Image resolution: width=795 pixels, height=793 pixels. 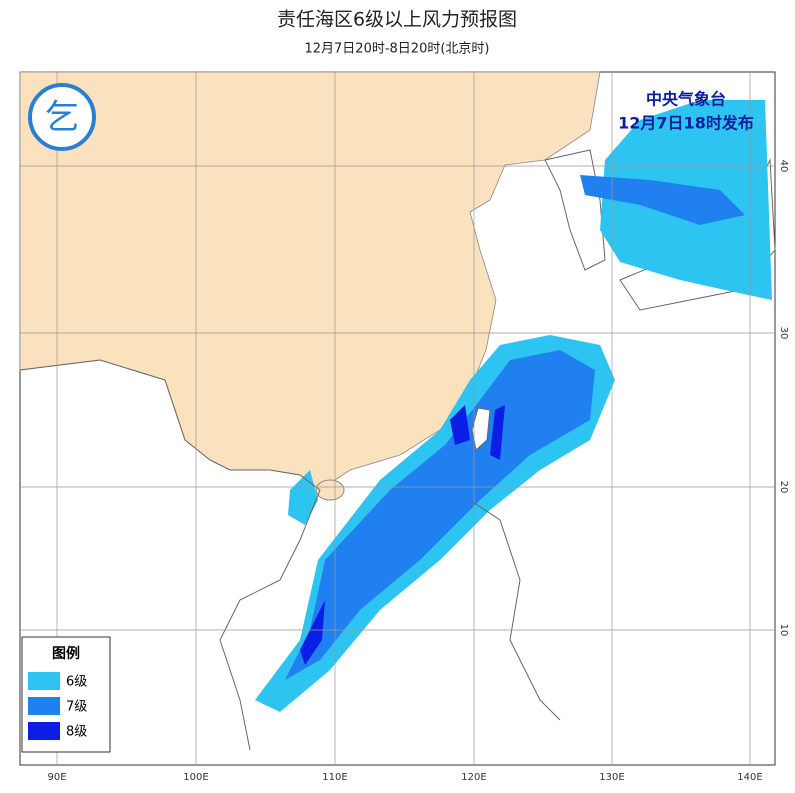 I want to click on issuer: 中央气象台, so click(x=686, y=99).